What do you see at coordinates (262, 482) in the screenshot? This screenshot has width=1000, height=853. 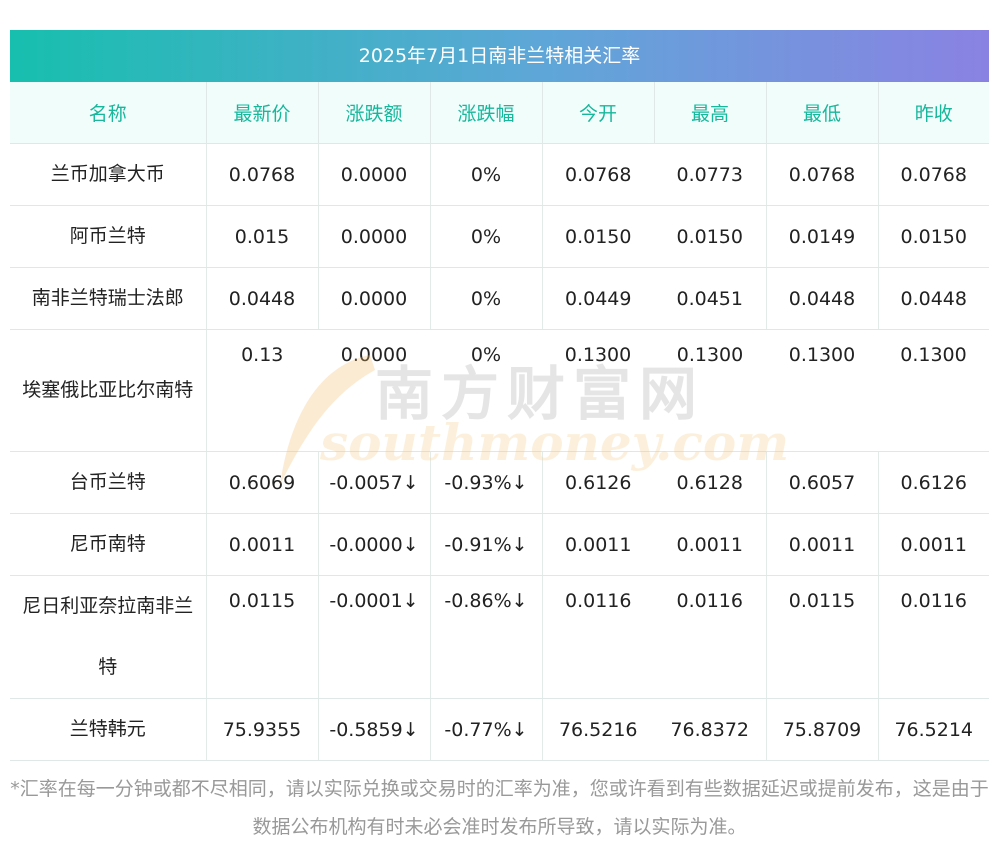 I see `latest-price: 0.6069` at bounding box center [262, 482].